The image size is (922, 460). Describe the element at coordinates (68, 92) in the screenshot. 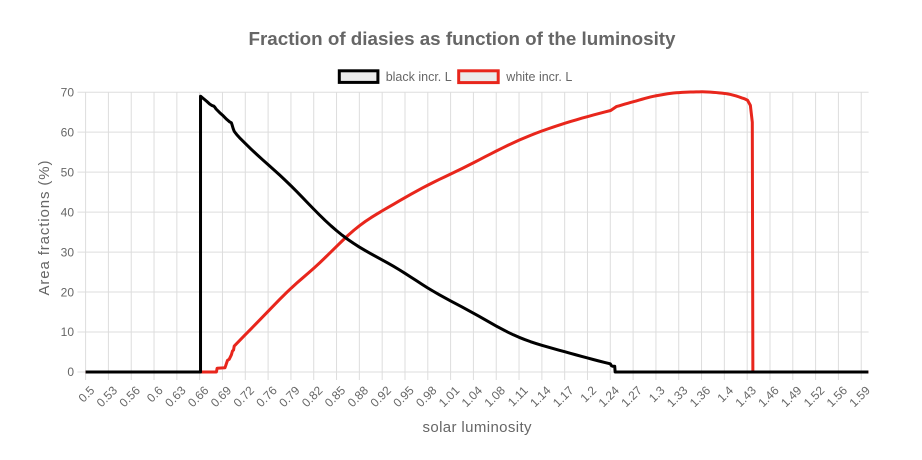

I see `svg-text: 70` at that location.